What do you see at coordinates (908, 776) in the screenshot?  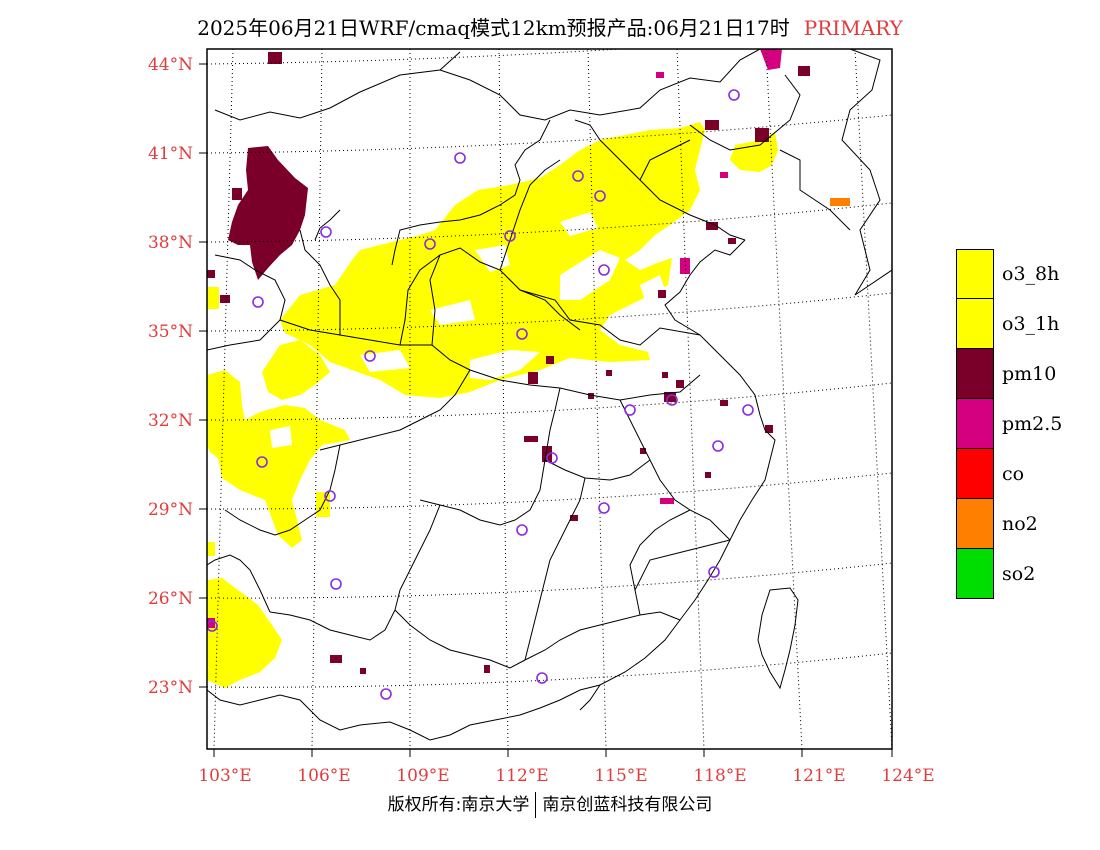 I see `lon-label-124: 124°E` at bounding box center [908, 776].